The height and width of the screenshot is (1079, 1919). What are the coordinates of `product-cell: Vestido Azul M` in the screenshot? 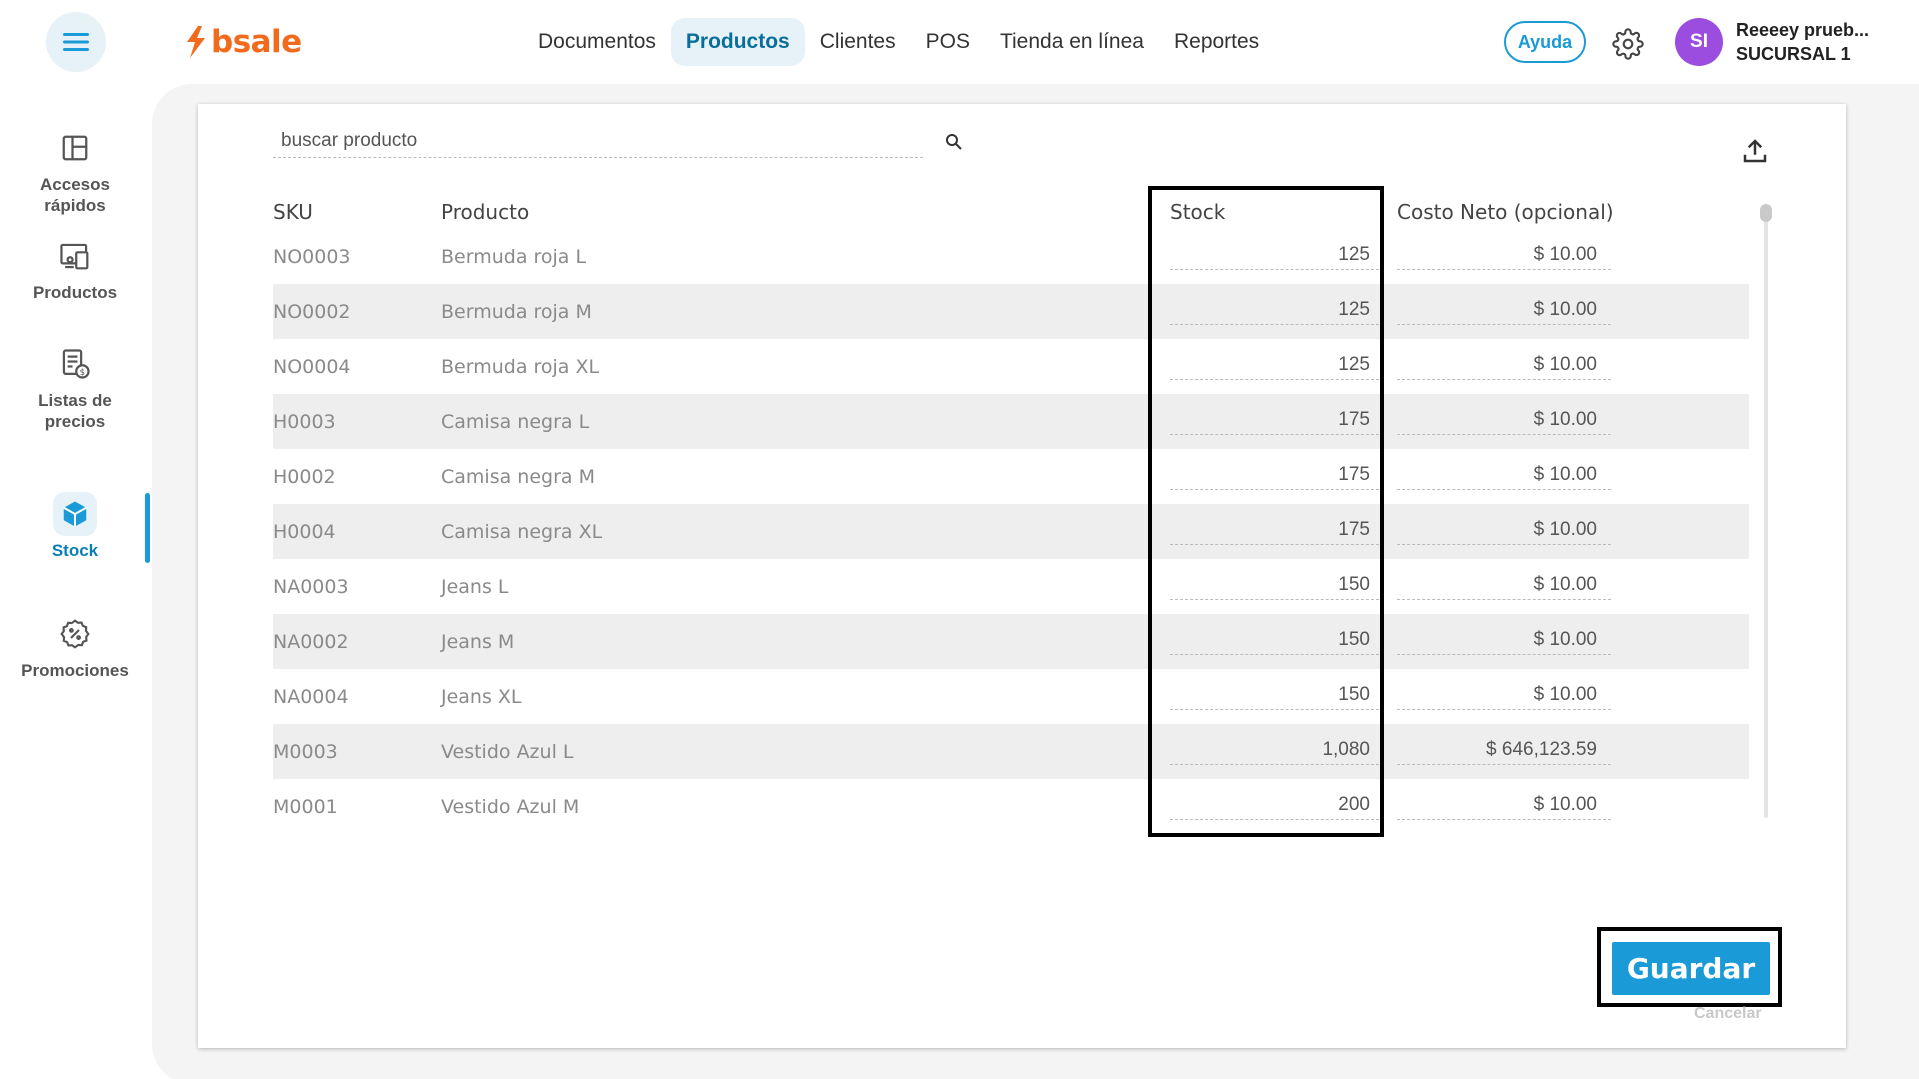 It's located at (510, 807).